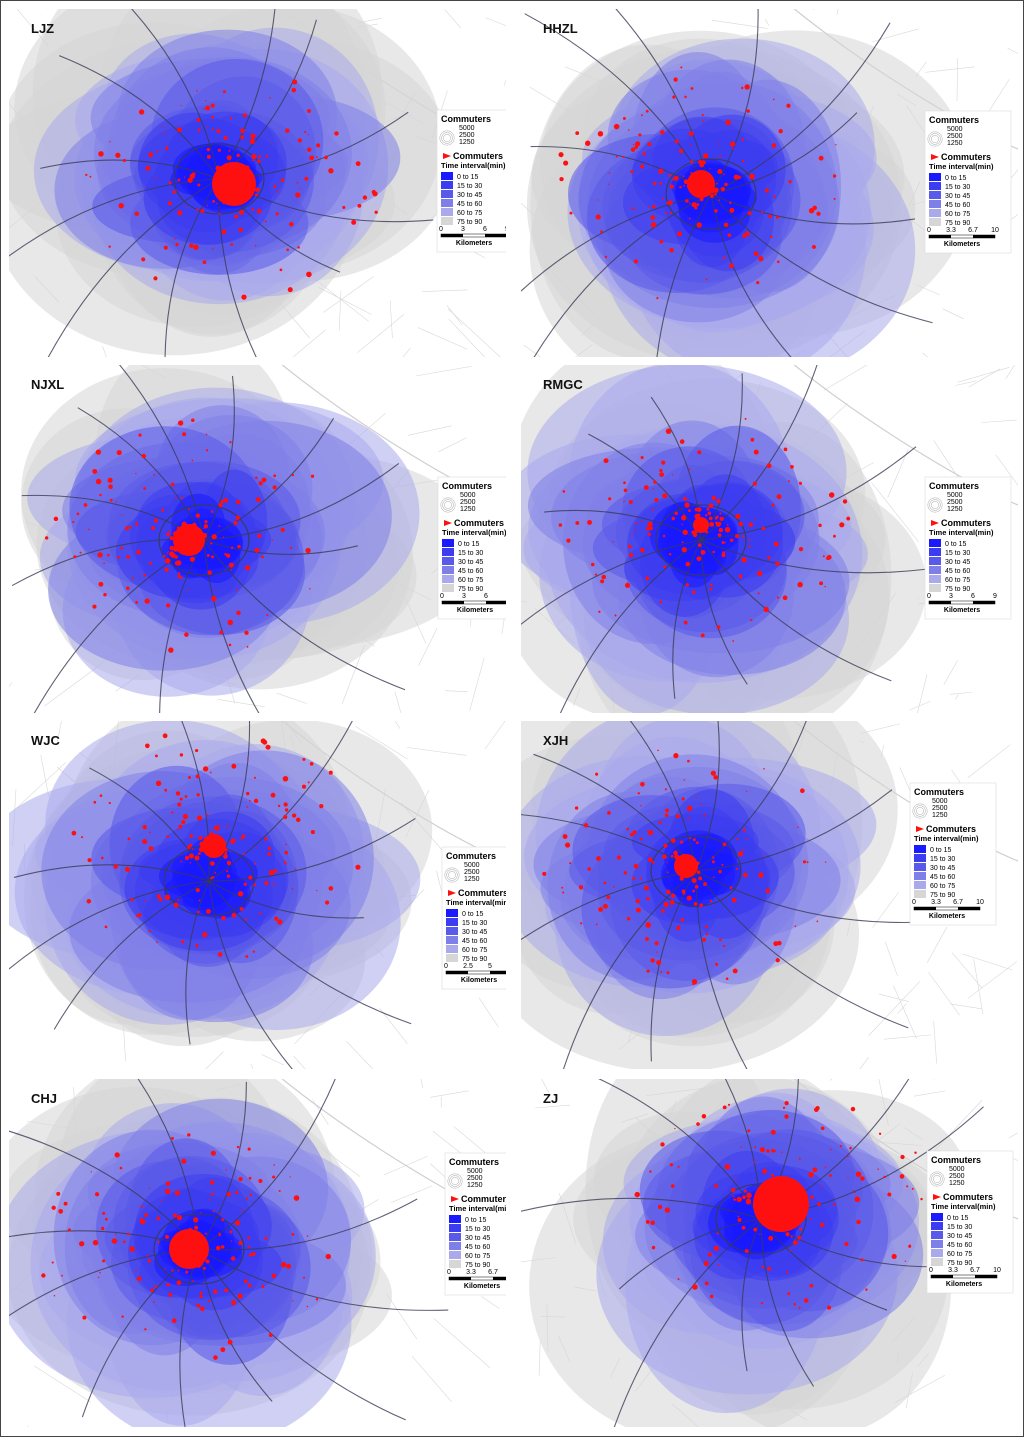  What do you see at coordinates (929, 596) in the screenshot?
I see `scale-label: 0` at bounding box center [929, 596].